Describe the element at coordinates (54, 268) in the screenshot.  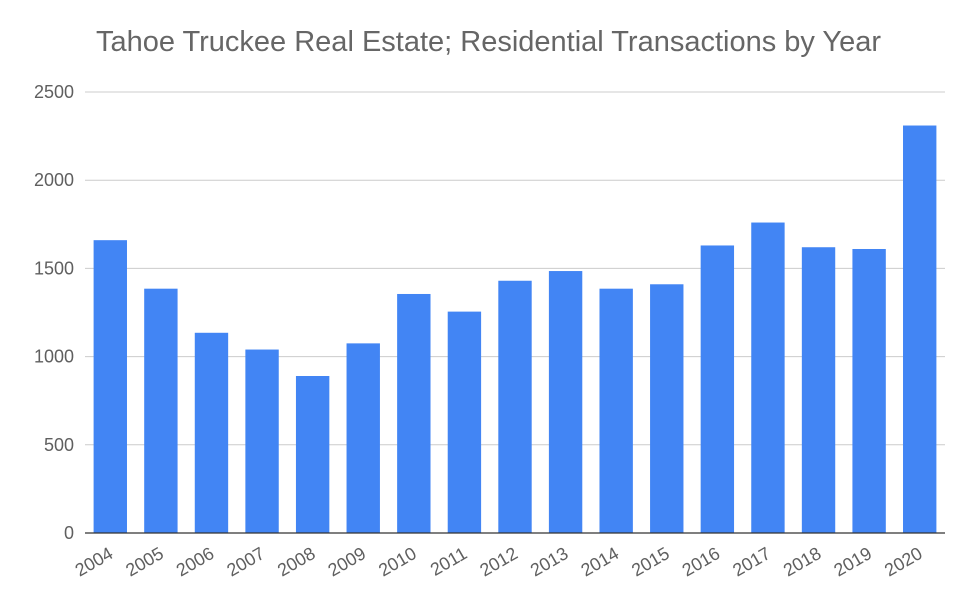
I see `y-tick-label: 1500` at that location.